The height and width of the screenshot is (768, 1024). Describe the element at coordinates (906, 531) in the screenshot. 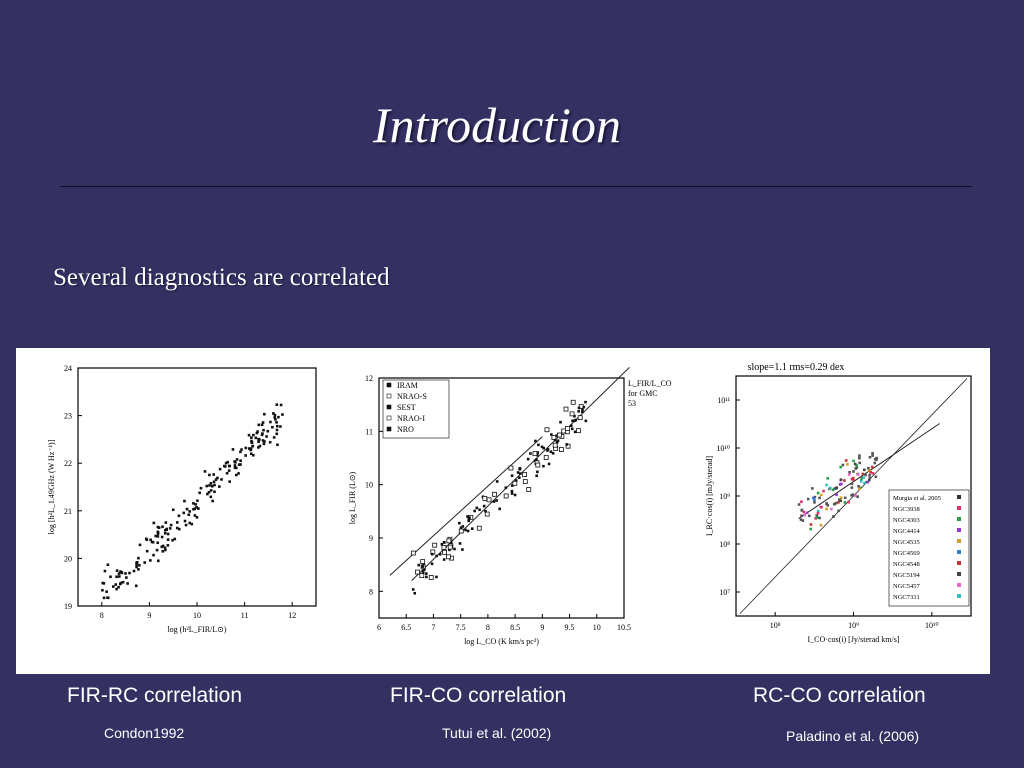

I see `legend-label: NGC4414` at that location.